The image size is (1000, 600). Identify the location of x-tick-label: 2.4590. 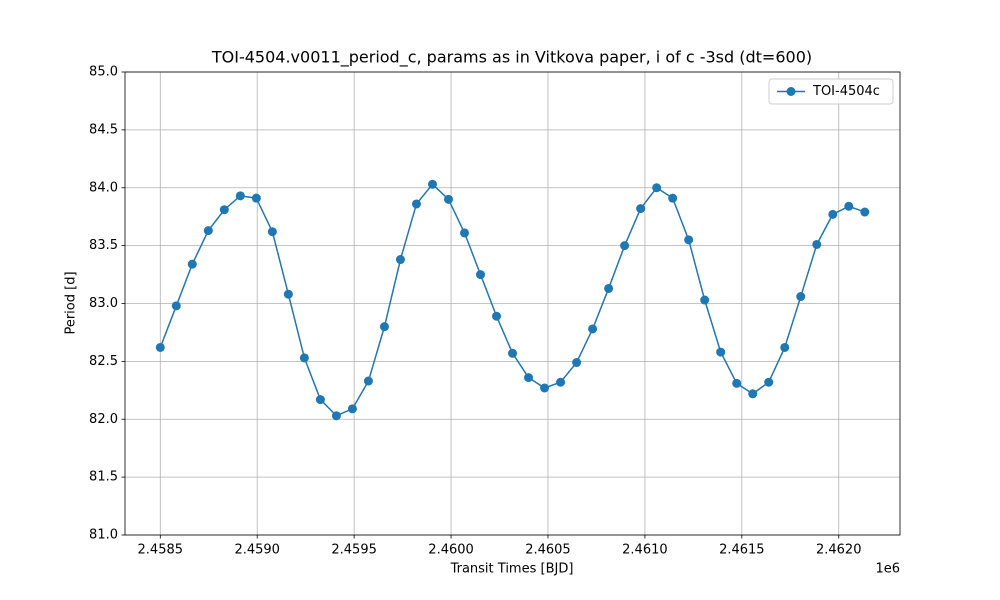
(257, 550).